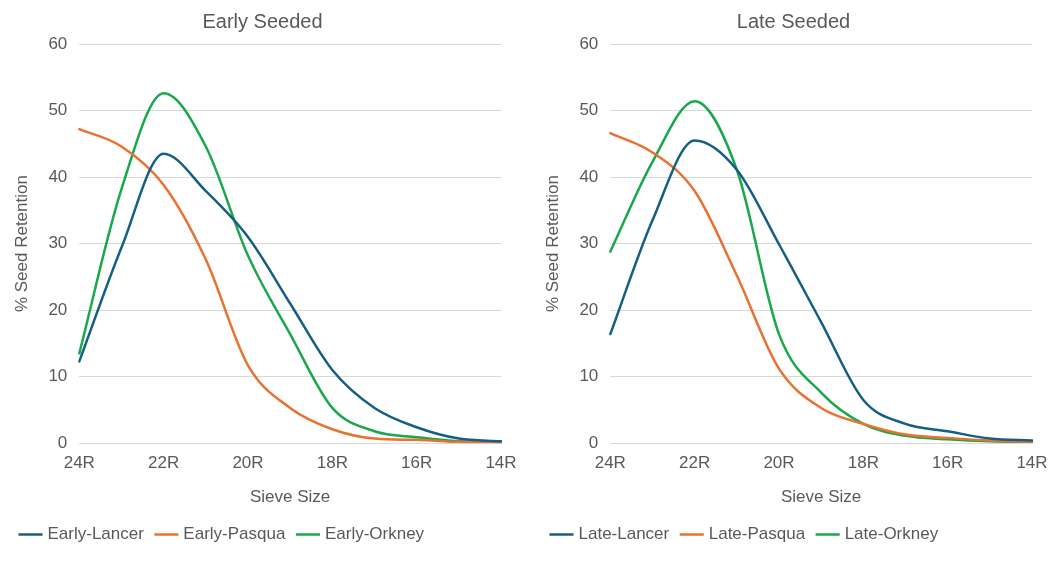  Describe the element at coordinates (262, 20) in the screenshot. I see `chart-title: Early Seeded` at that location.